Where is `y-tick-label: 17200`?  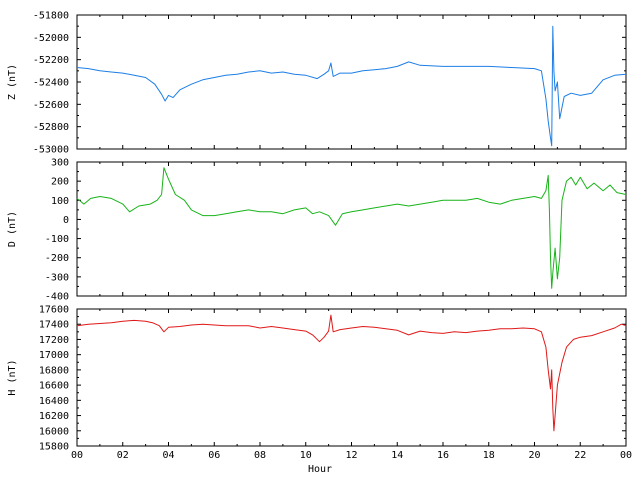
y-tick-label: 17200 is located at coordinates (54, 340).